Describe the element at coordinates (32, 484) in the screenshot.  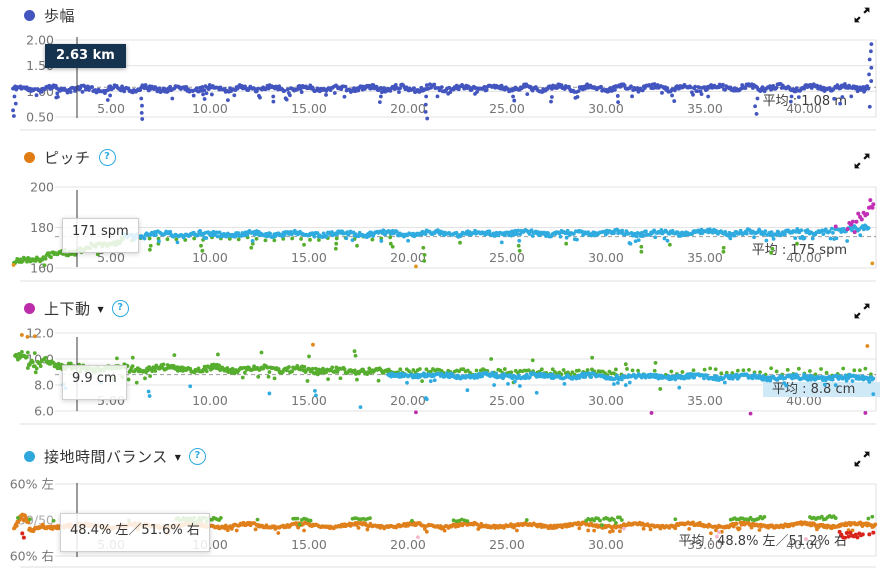
I see `svg-text: 60% 左` at that location.